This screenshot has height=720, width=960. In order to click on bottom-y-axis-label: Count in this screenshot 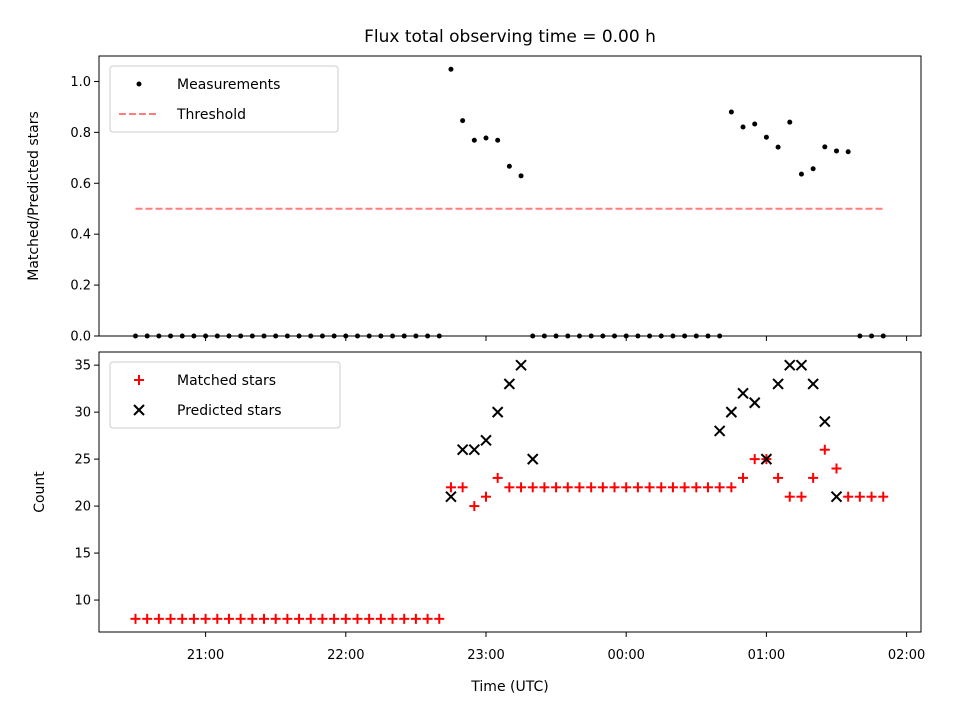, I will do `click(40, 492)`.